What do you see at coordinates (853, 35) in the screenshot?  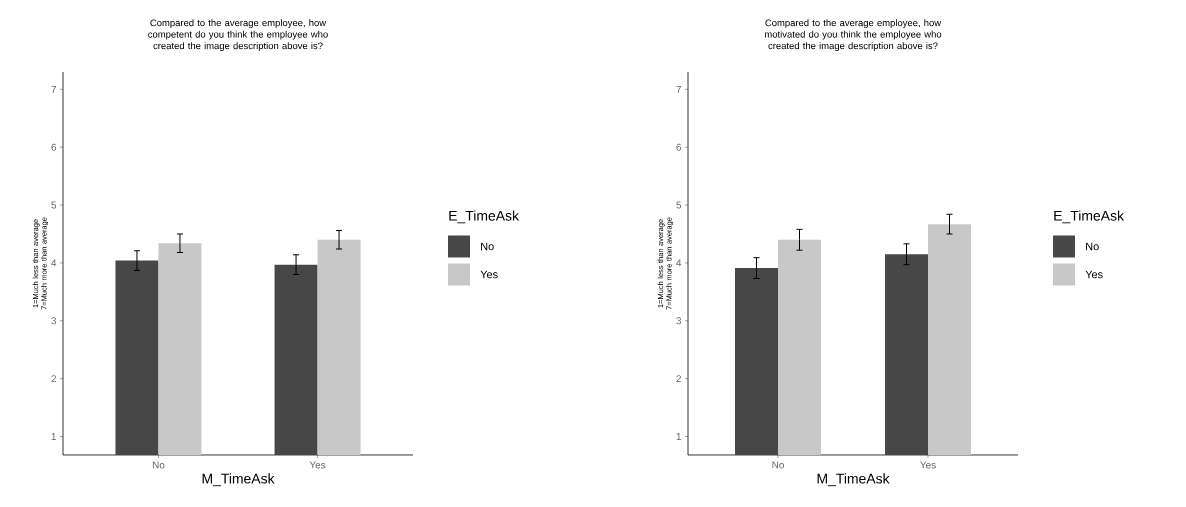 I see `chart-title: Compared to the average employee, how motivated do you think the employee who created the image description above is?` at bounding box center [853, 35].